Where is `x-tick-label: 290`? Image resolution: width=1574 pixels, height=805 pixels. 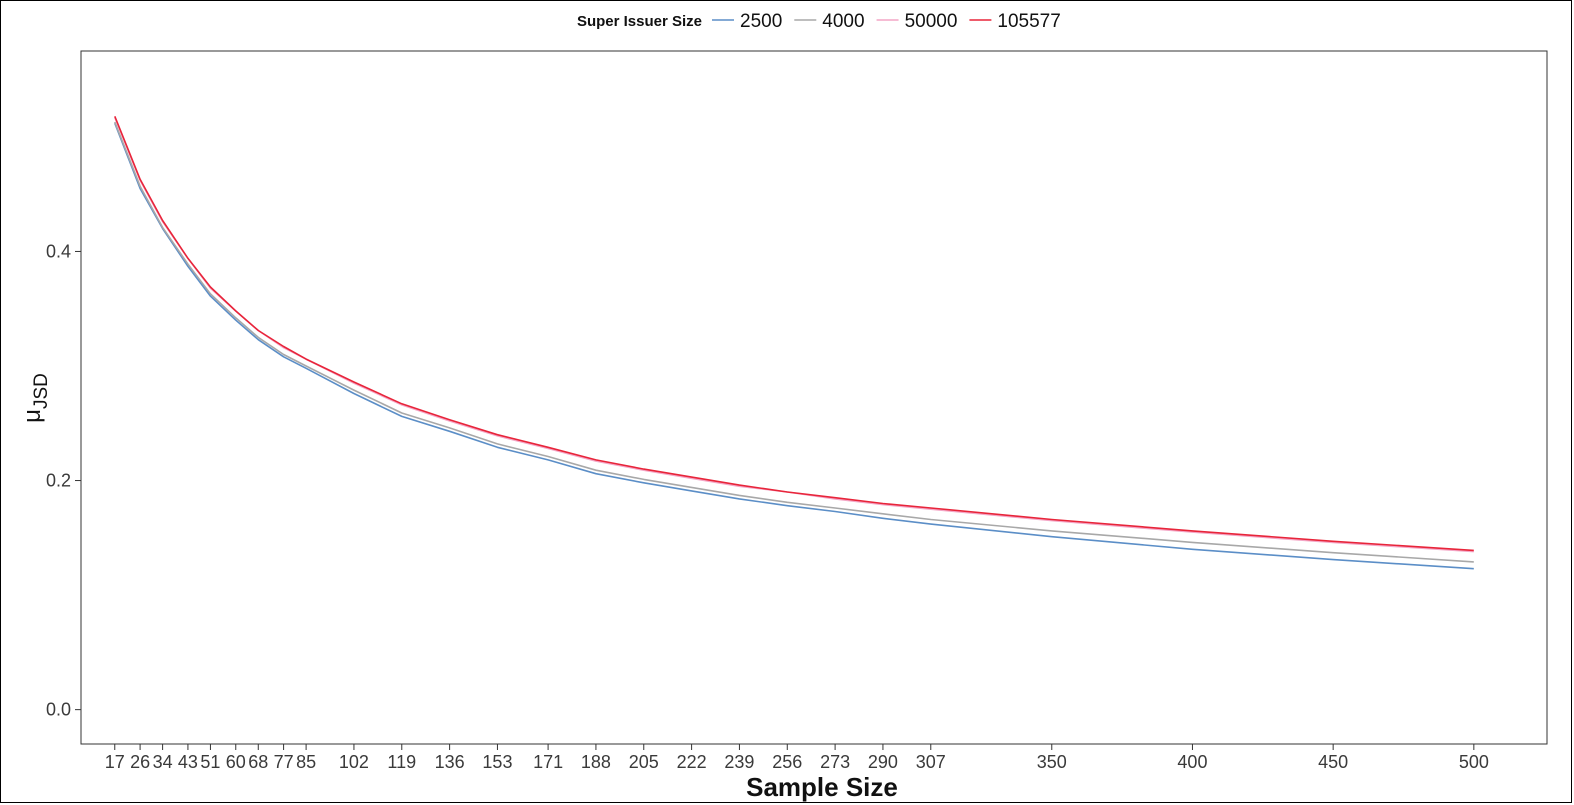 x-tick-label: 290 is located at coordinates (883, 762).